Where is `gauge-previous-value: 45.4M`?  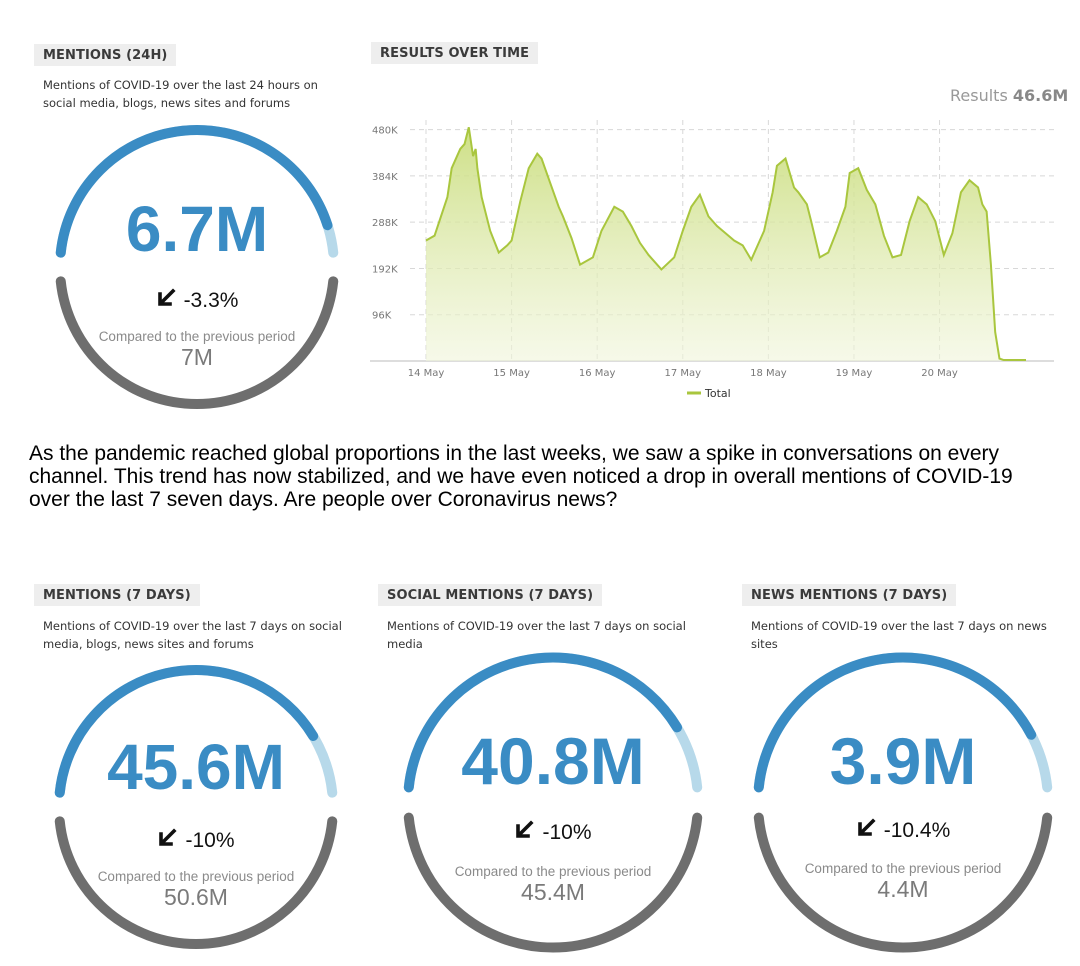 gauge-previous-value: 45.4M is located at coordinates (553, 892).